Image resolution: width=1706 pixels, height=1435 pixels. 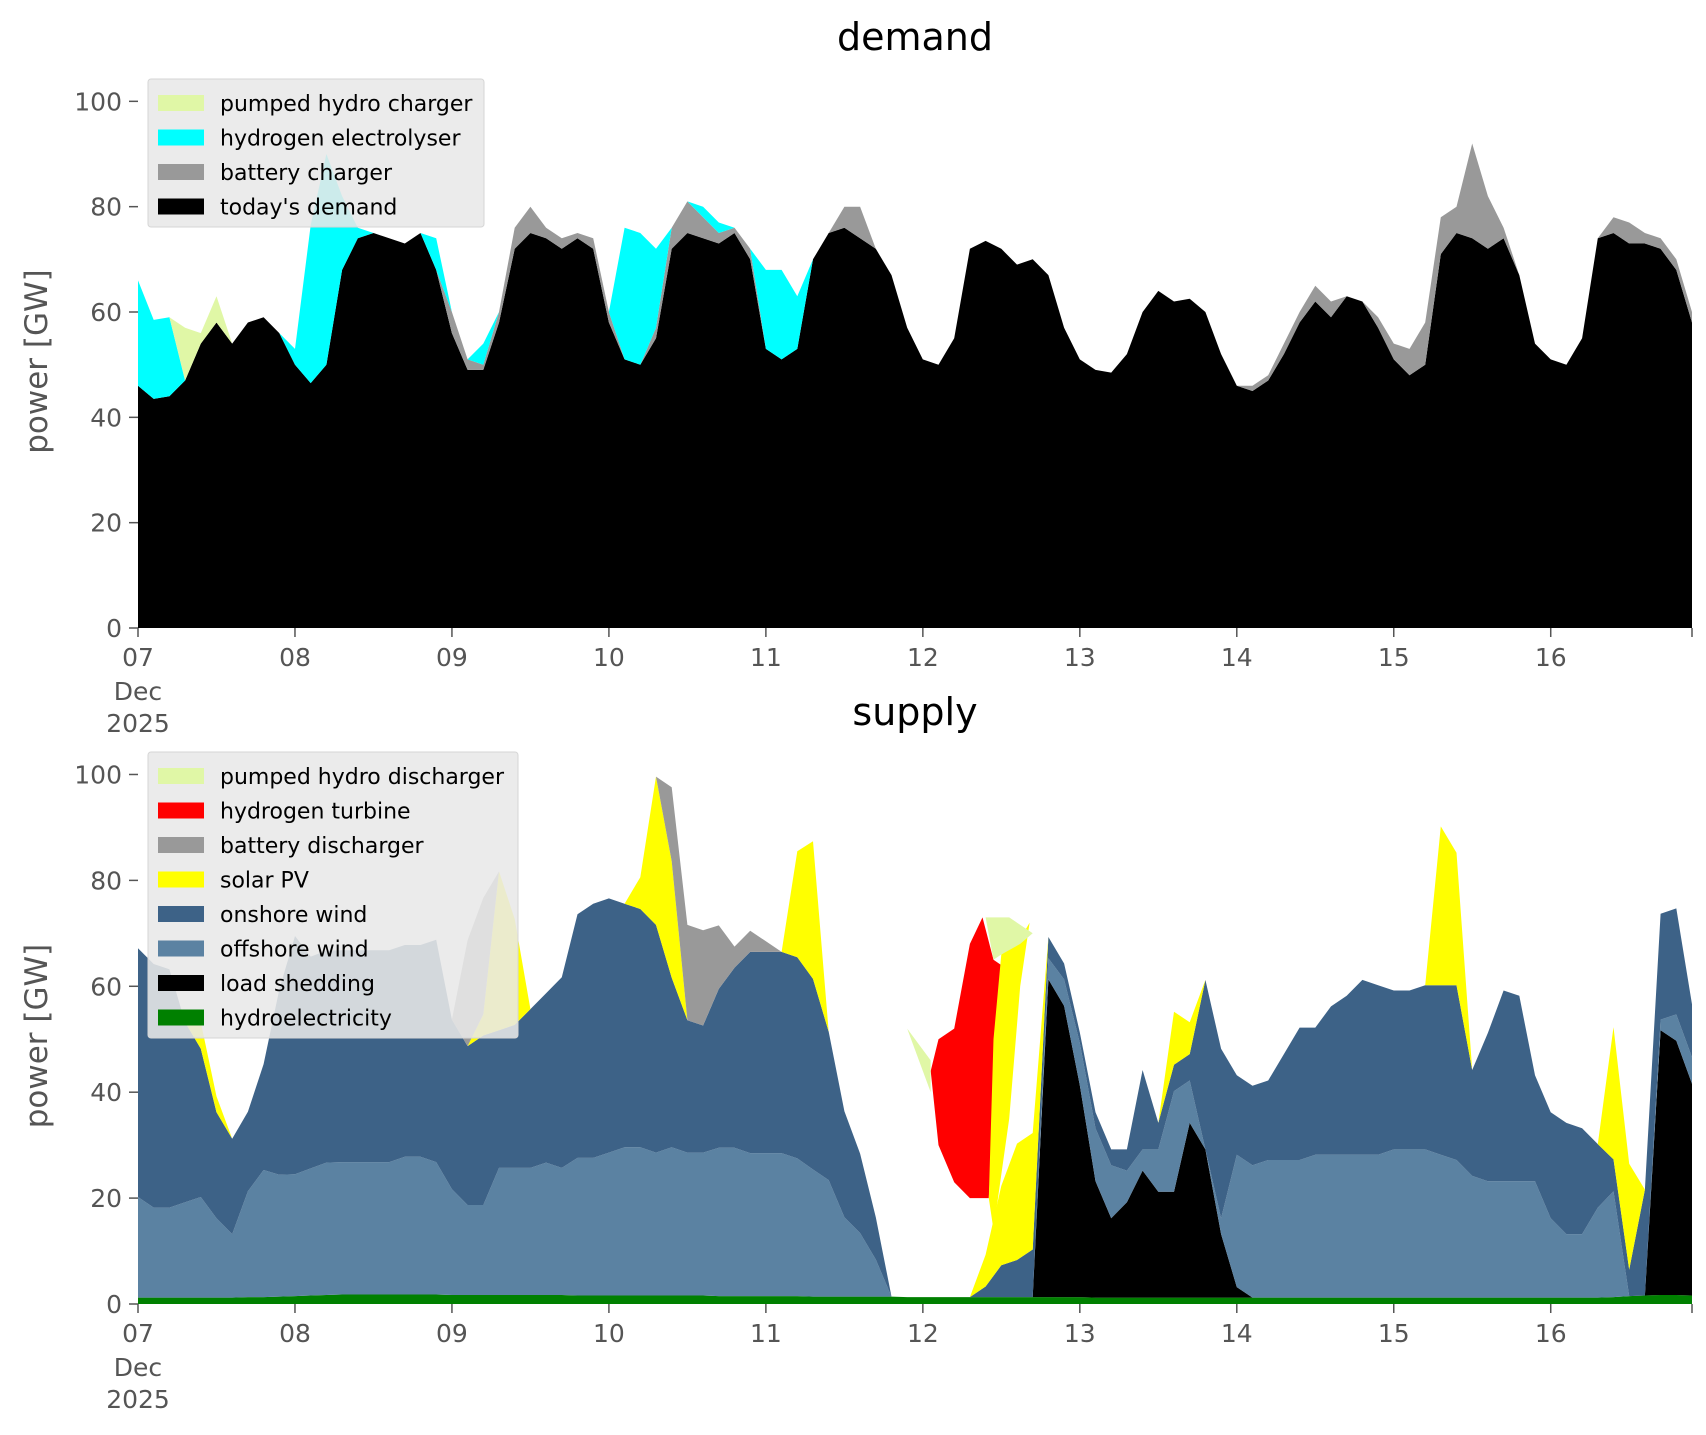 I want to click on legend-swatch-offshore-wind, so click(x=181, y=948).